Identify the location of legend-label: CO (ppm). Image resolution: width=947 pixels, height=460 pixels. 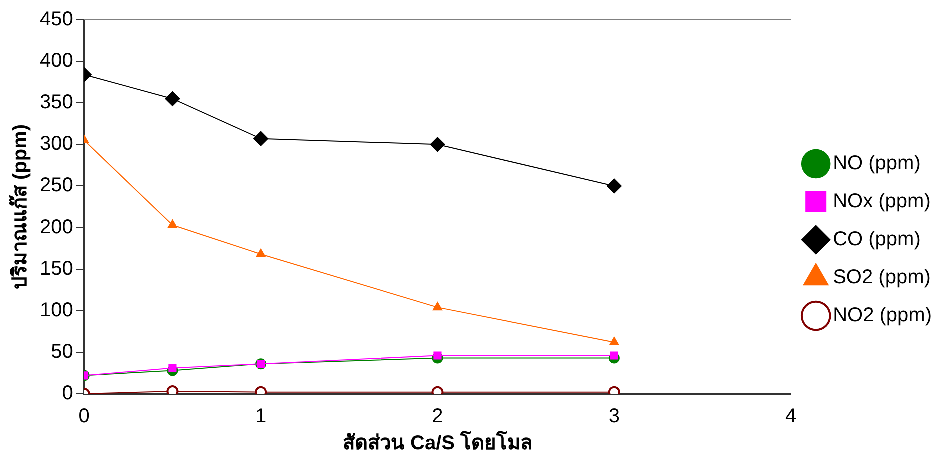
(877, 239).